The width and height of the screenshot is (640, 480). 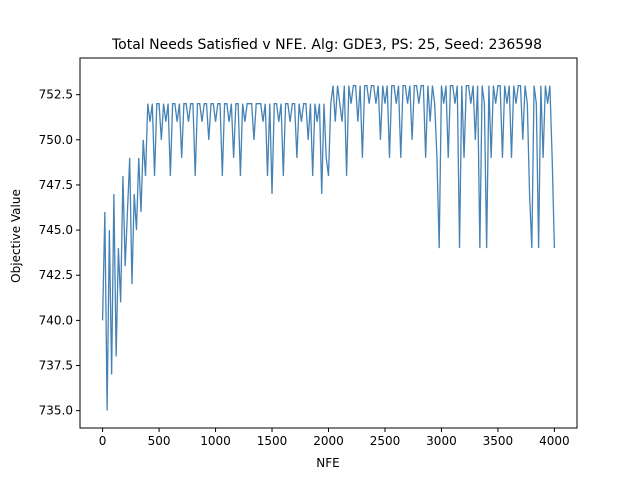 I want to click on y-tick-label: 752.5, so click(x=56, y=95).